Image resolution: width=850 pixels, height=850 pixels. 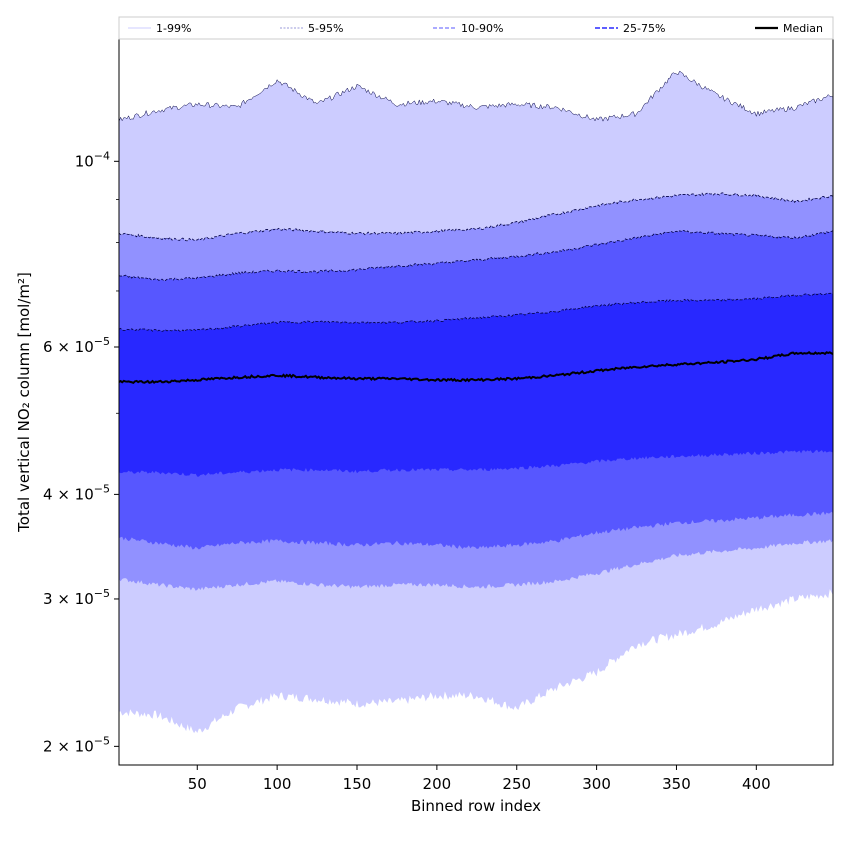 What do you see at coordinates (516, 784) in the screenshot?
I see `x-tick-label: 250` at bounding box center [516, 784].